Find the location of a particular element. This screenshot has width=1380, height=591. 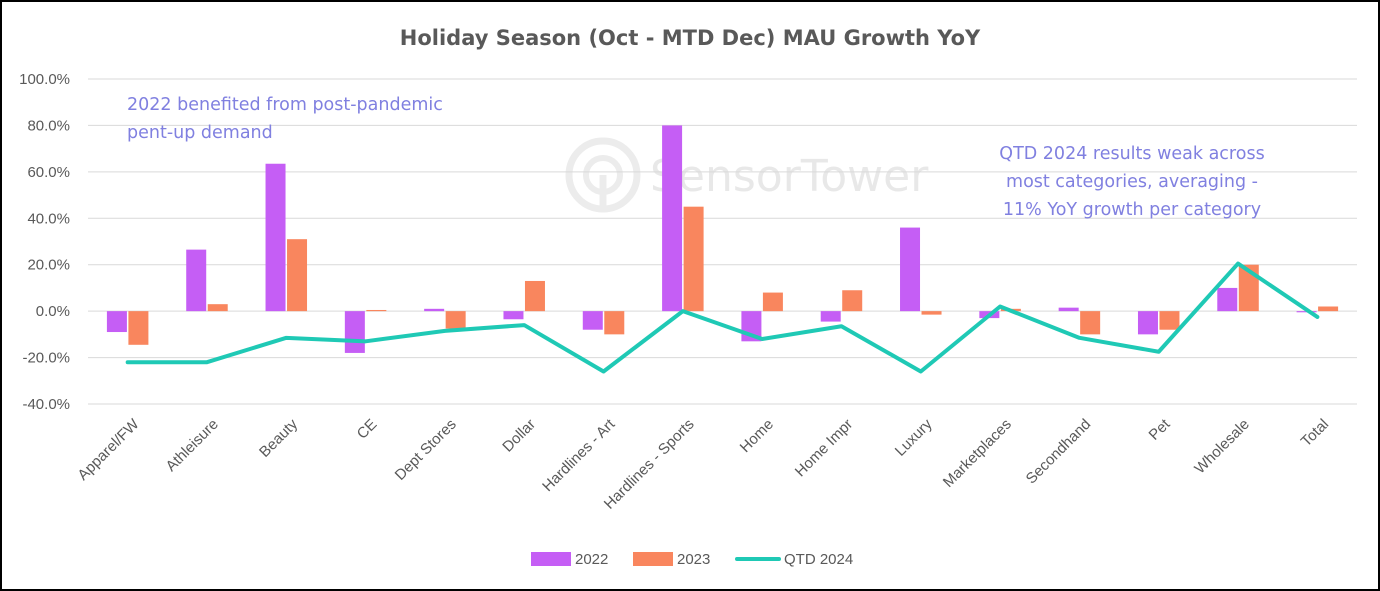

y-tick-label: 100.0% is located at coordinates (44, 79).